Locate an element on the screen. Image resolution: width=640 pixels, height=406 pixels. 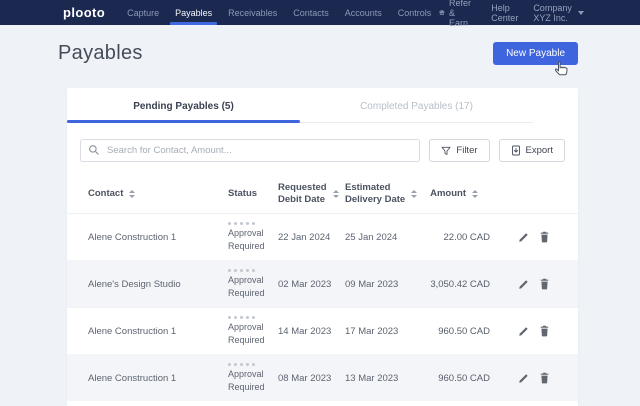
estimated-delivery-date-cell: 13 Mar 2023 is located at coordinates (372, 378).